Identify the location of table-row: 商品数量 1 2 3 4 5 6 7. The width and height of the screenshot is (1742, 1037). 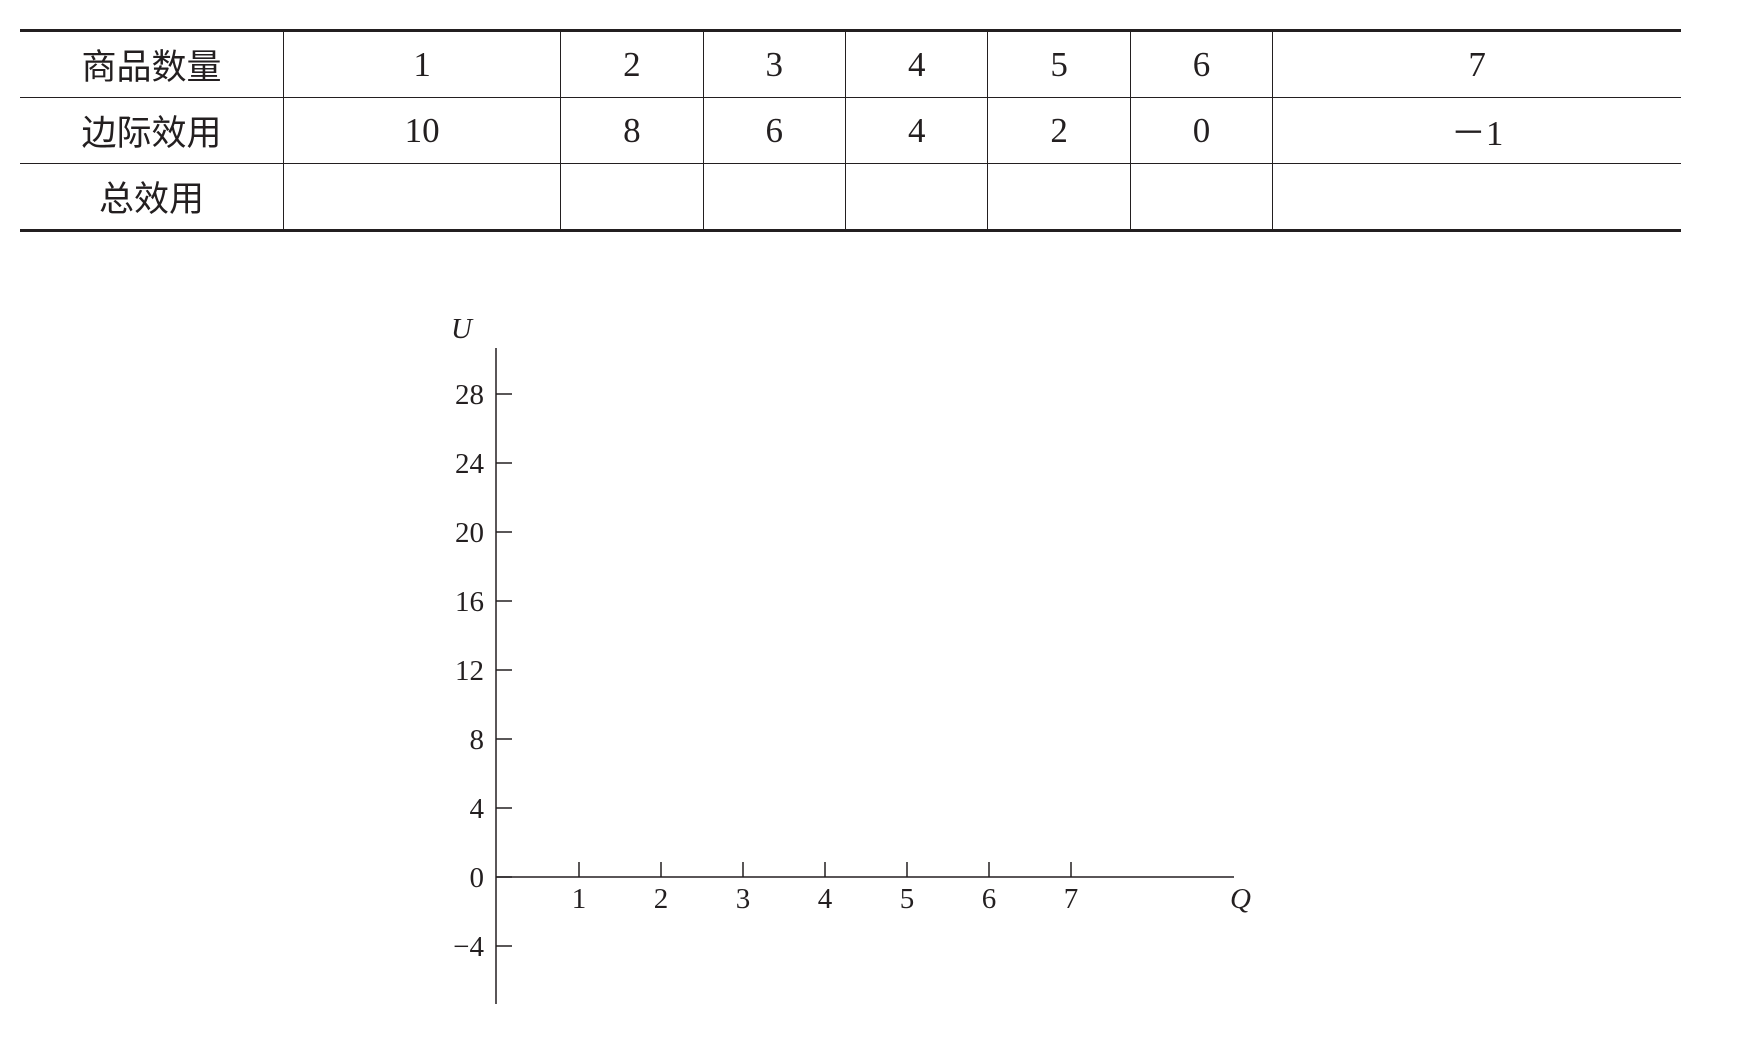
(850, 64).